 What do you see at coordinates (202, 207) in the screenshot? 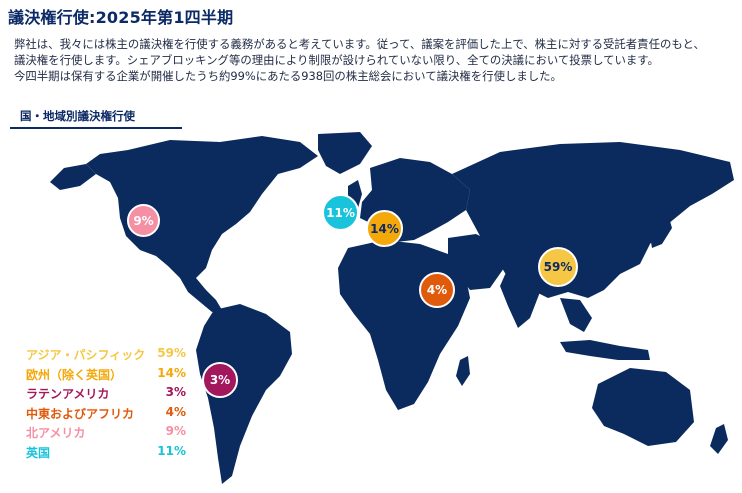
I see `landmass-north-america` at bounding box center [202, 207].